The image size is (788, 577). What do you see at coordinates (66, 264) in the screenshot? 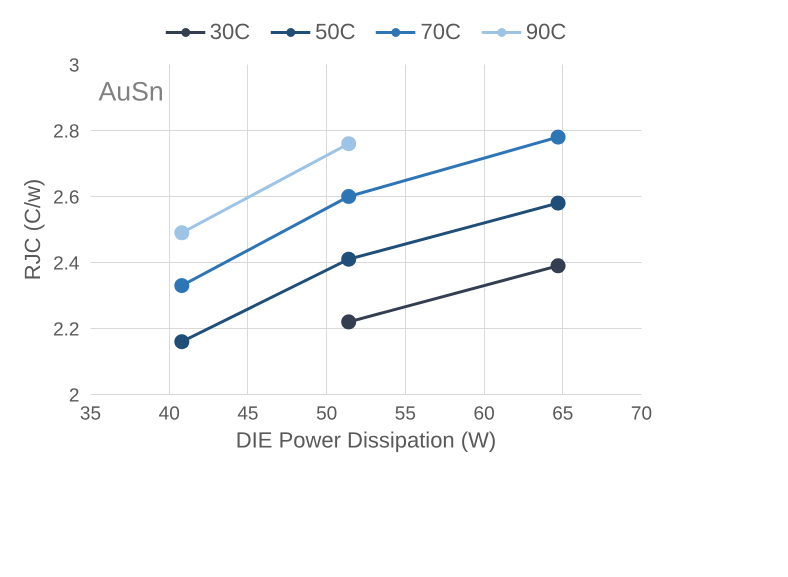
I see `y-tick-label: 2.4` at bounding box center [66, 264].